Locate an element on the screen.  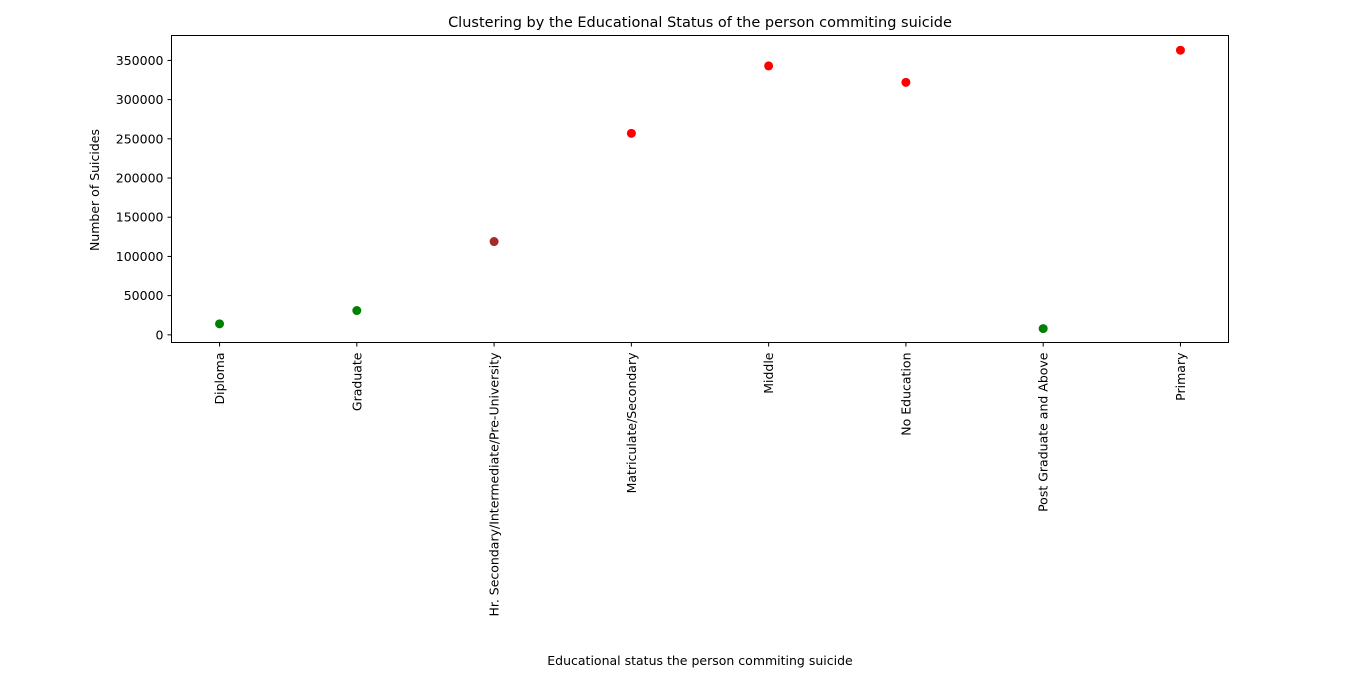
x-tick-label: Graduate is located at coordinates (356, 381).